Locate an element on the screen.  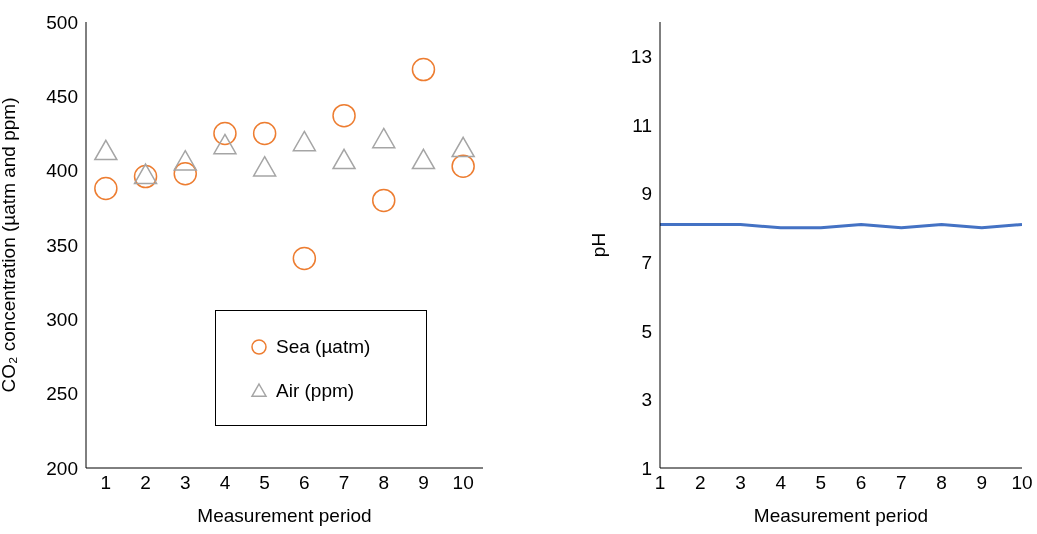
y-axis-title: CO₂ concentration (µatm and ppm) is located at coordinates (9, 245).